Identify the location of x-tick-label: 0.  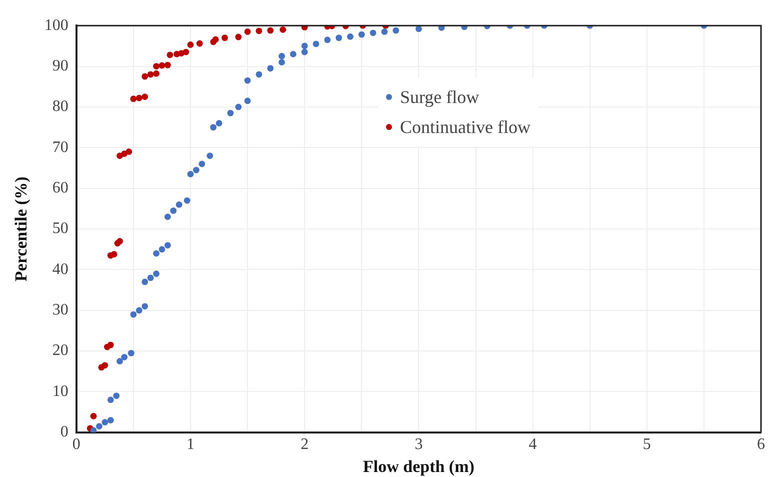
(76, 445).